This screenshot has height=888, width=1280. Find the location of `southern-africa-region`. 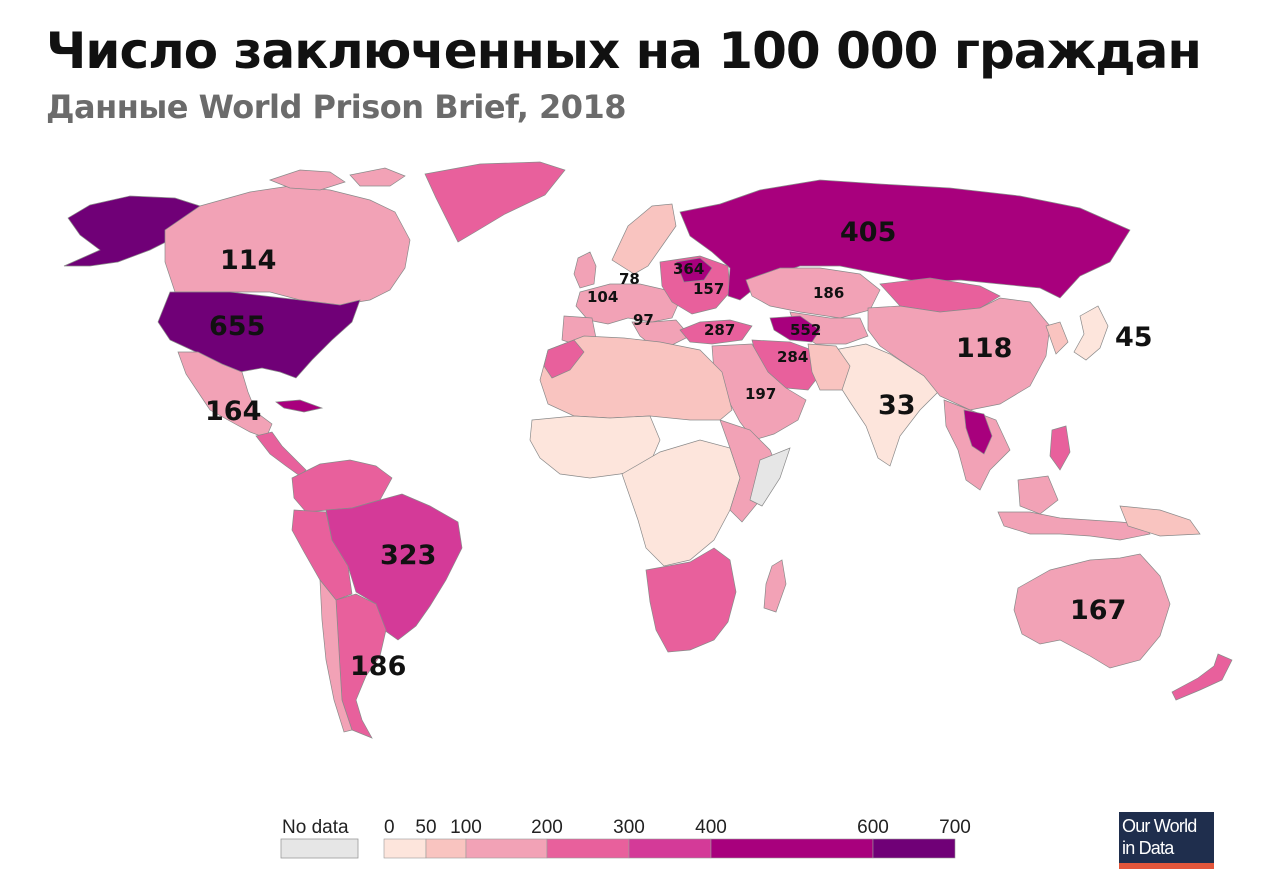

southern-africa-region is located at coordinates (691, 600).